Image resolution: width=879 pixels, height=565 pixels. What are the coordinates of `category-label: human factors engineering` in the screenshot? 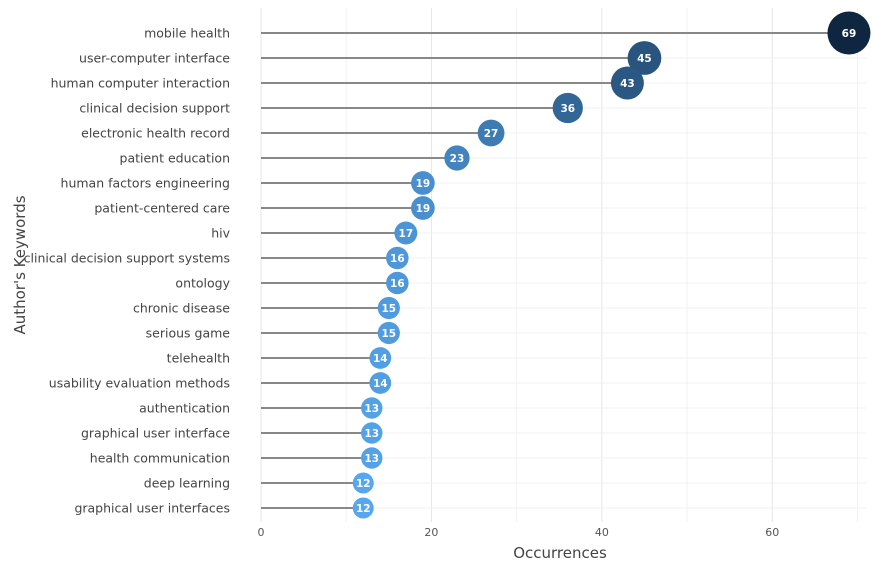 It's located at (145, 183).